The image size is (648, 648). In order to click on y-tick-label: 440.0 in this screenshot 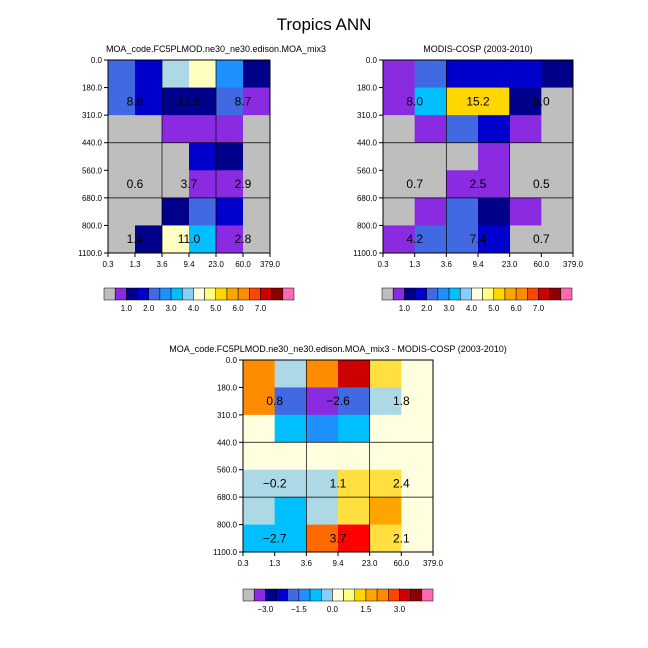, I will do `click(92, 143)`.